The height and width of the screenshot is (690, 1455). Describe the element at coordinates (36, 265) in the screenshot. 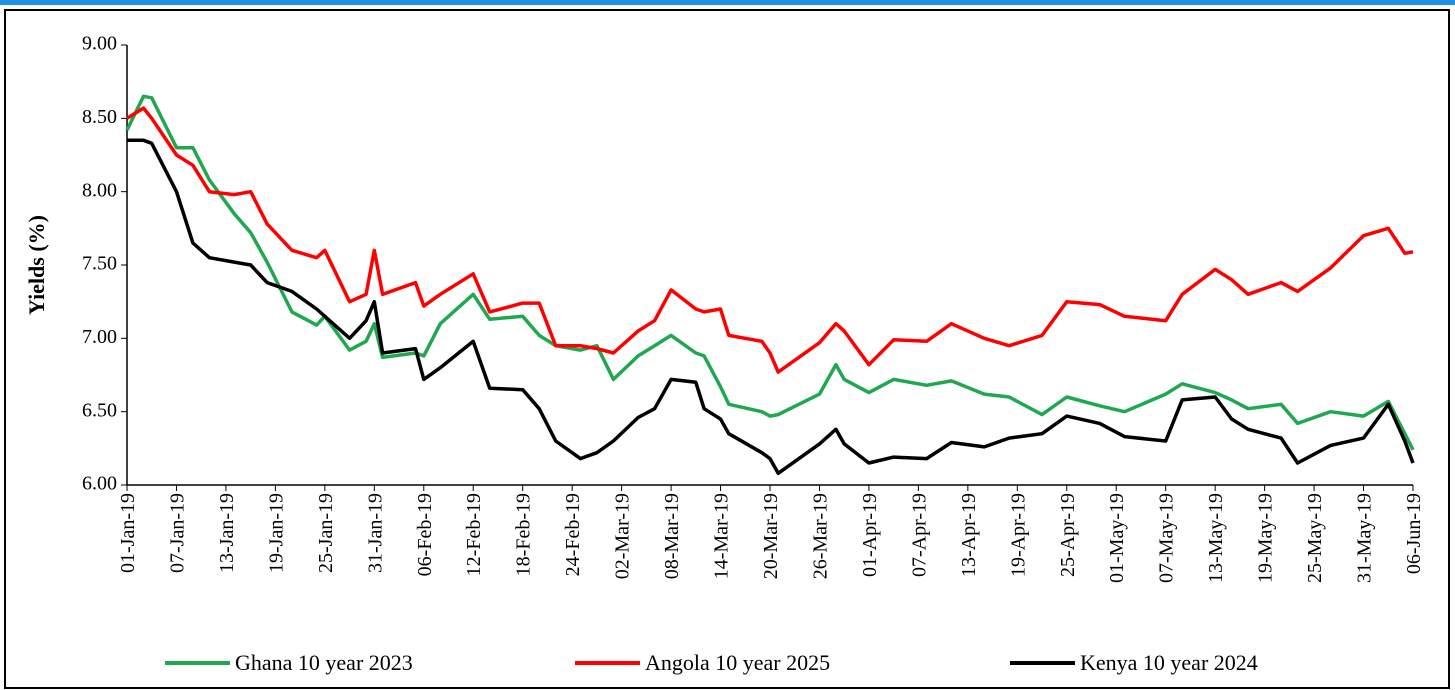

I see `y-axis-title: Yields (%)` at that location.